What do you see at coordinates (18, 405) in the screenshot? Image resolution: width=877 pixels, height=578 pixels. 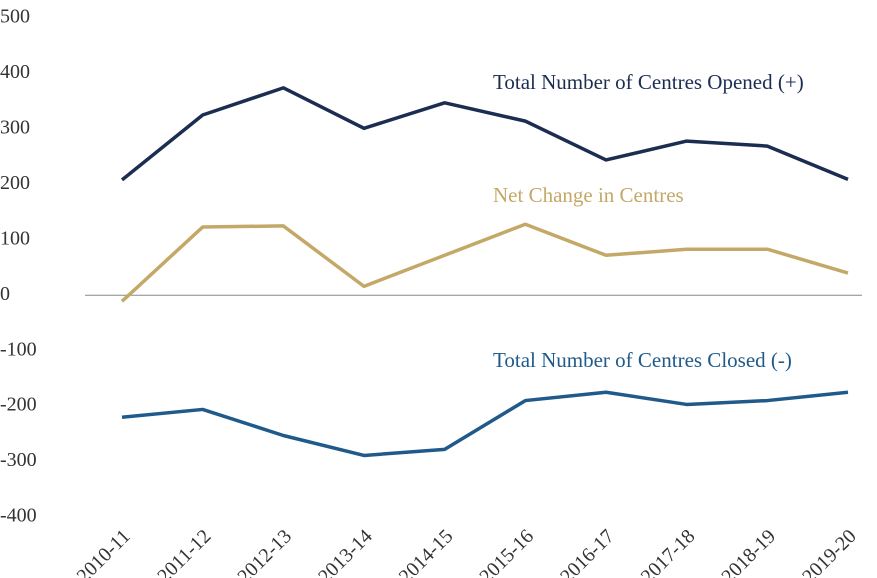 I see `y-tick-label: -200` at bounding box center [18, 405].